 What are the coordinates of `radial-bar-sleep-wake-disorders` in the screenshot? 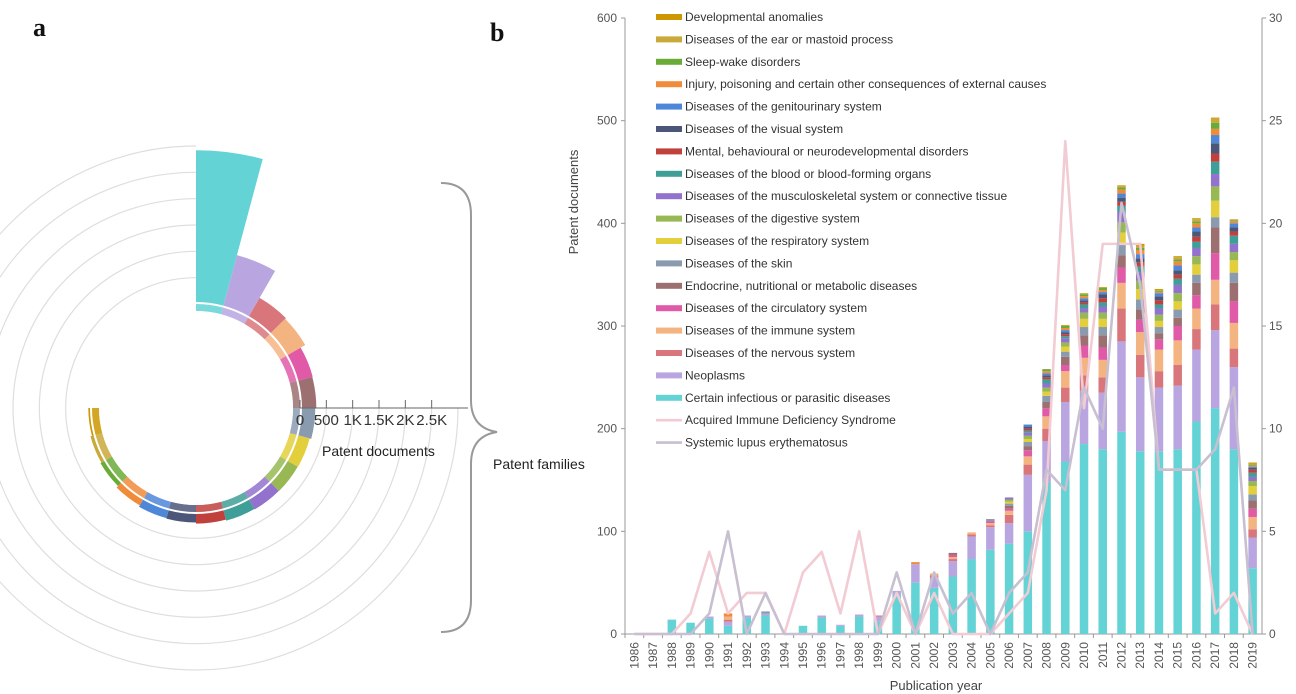 It's located at (111, 474).